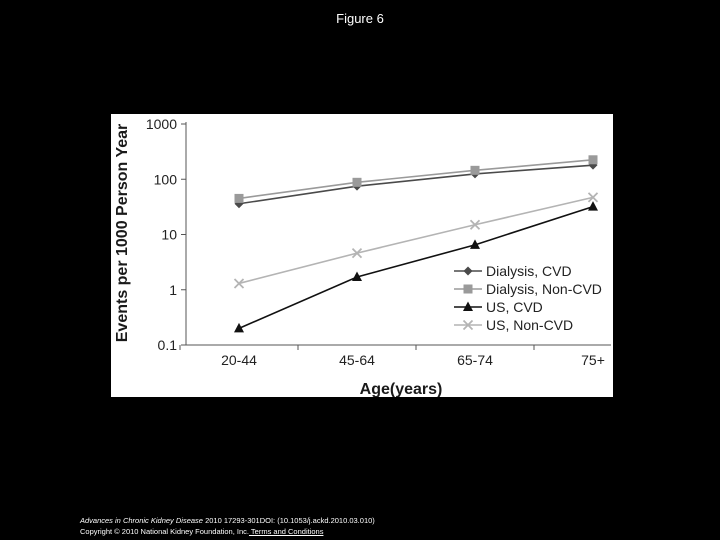  Describe the element at coordinates (357, 360) in the screenshot. I see `x-tick-label: 45-64` at that location.